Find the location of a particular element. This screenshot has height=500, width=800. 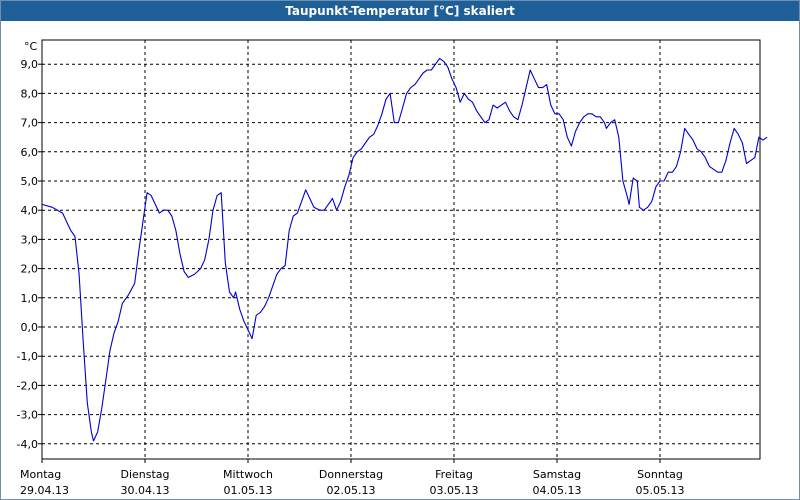

x-tick-weekday: Donnerstag is located at coordinates (351, 474).